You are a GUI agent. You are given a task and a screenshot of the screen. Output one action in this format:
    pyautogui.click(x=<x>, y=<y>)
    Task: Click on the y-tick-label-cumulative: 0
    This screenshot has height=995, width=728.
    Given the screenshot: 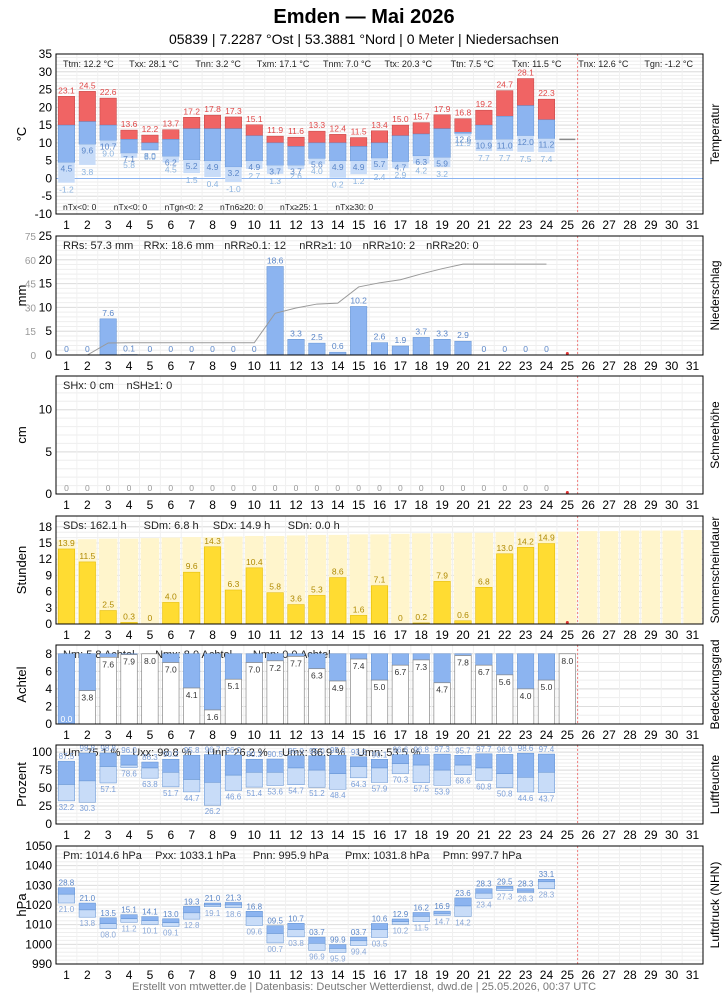 What is the action you would take?
    pyautogui.click(x=33, y=356)
    